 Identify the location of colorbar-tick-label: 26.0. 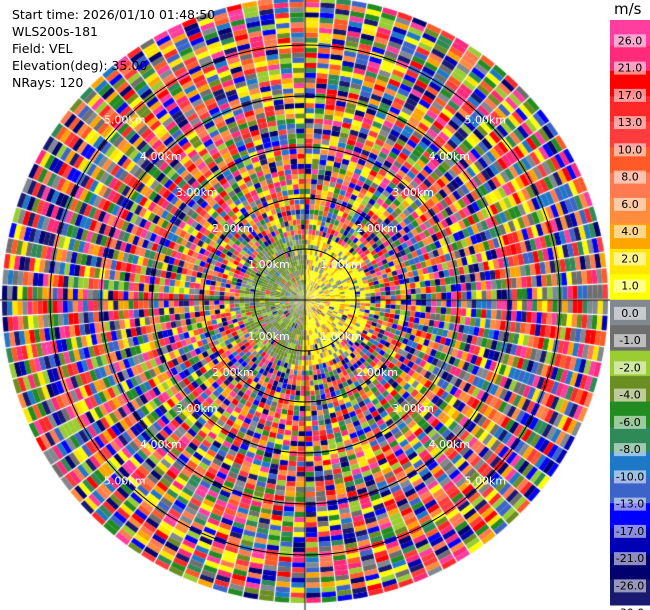
(630, 40).